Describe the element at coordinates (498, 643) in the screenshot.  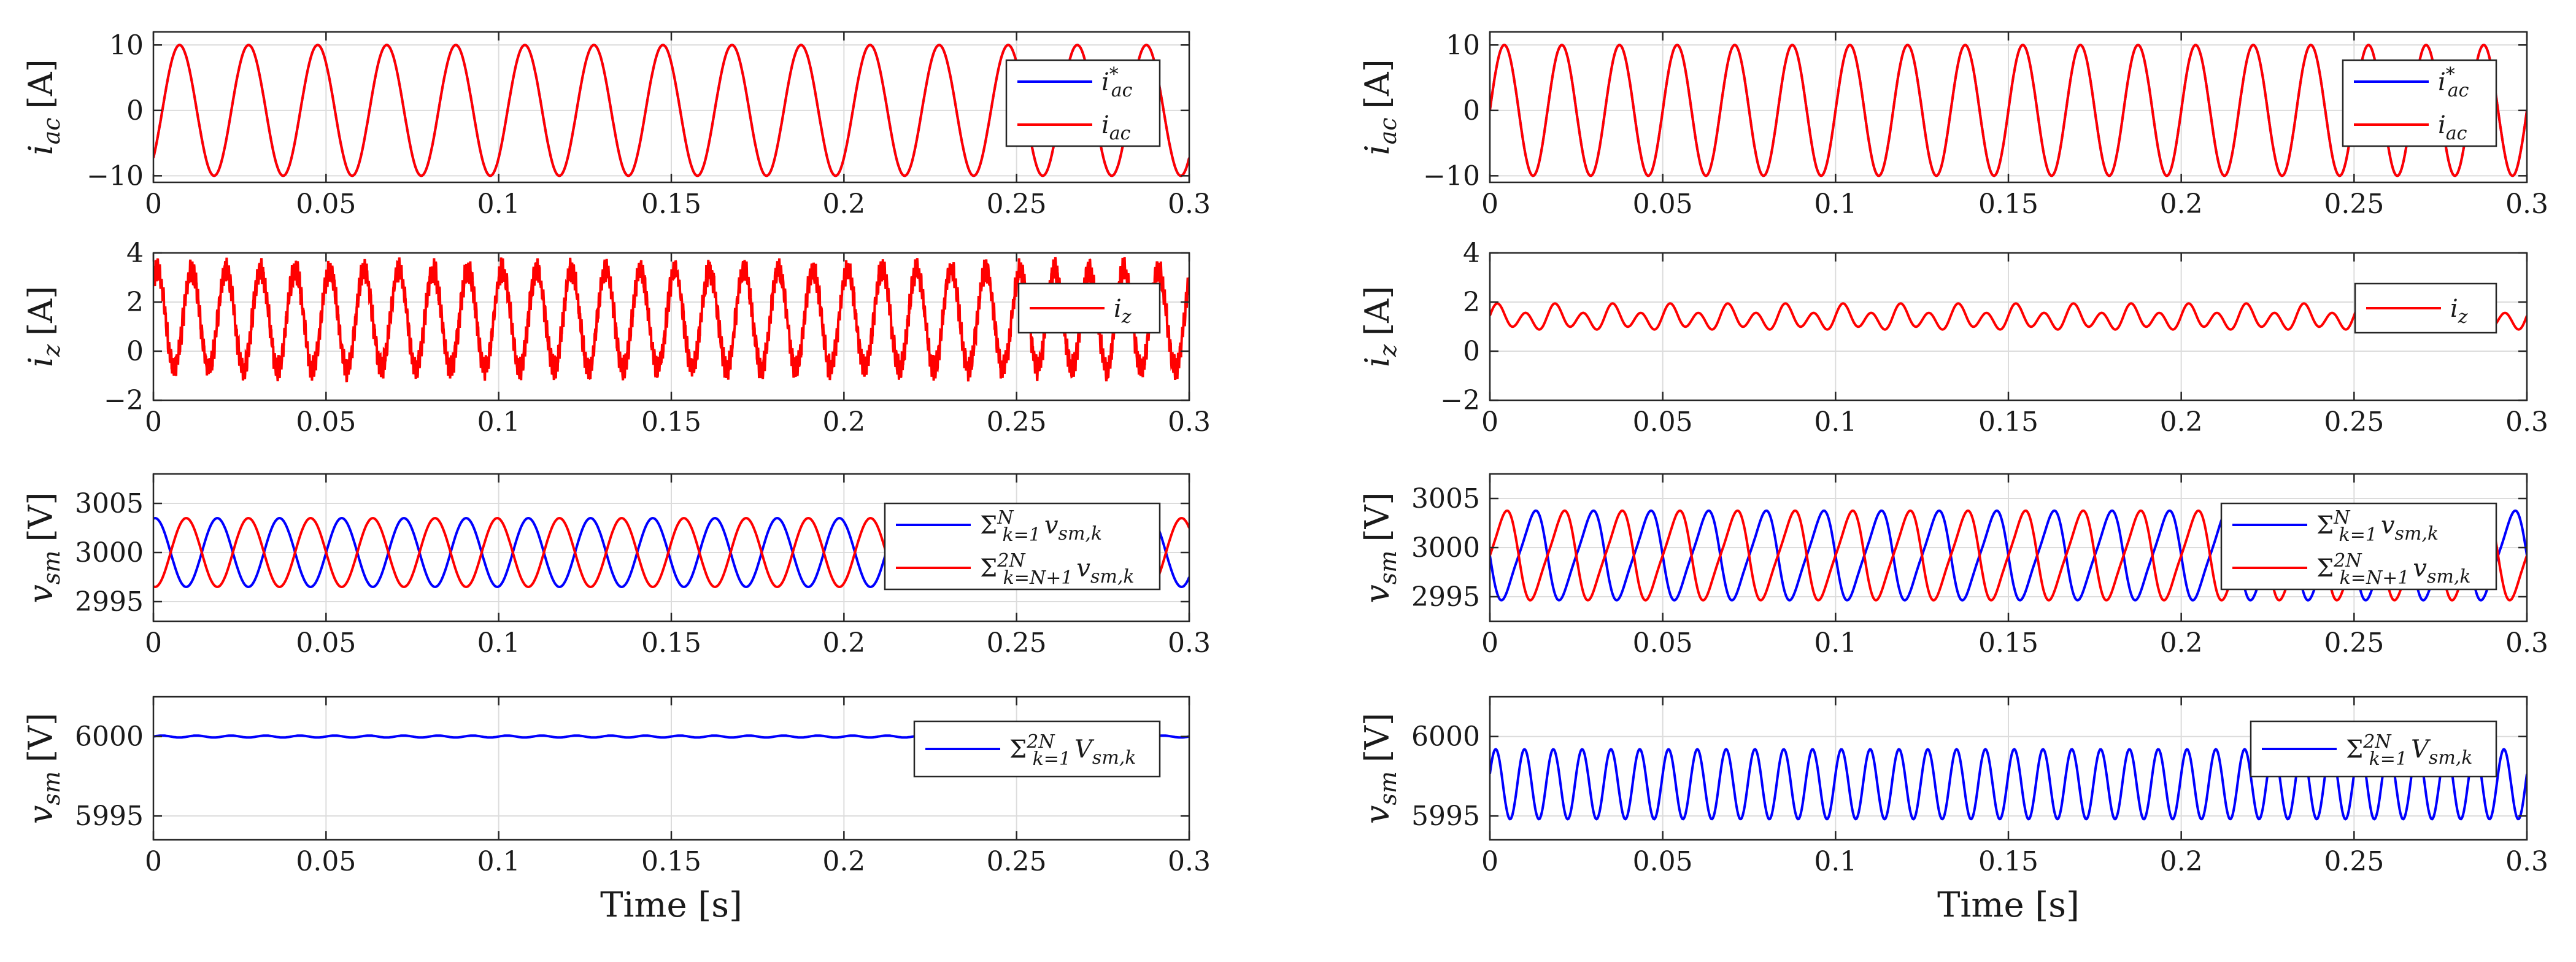
I see `left-vsm-xtick-label-2: 0.1` at that location.